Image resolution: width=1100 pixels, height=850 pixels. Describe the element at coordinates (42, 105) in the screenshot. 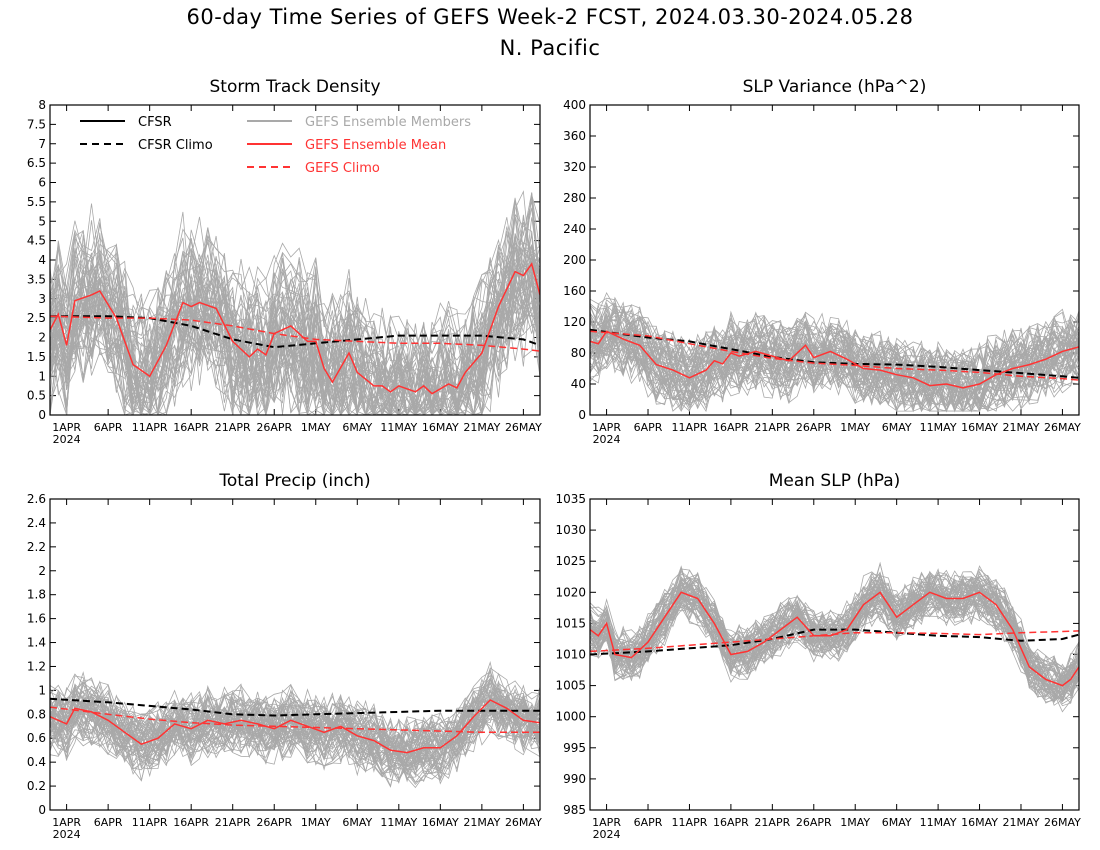

I see `y-tick-label: 8` at that location.